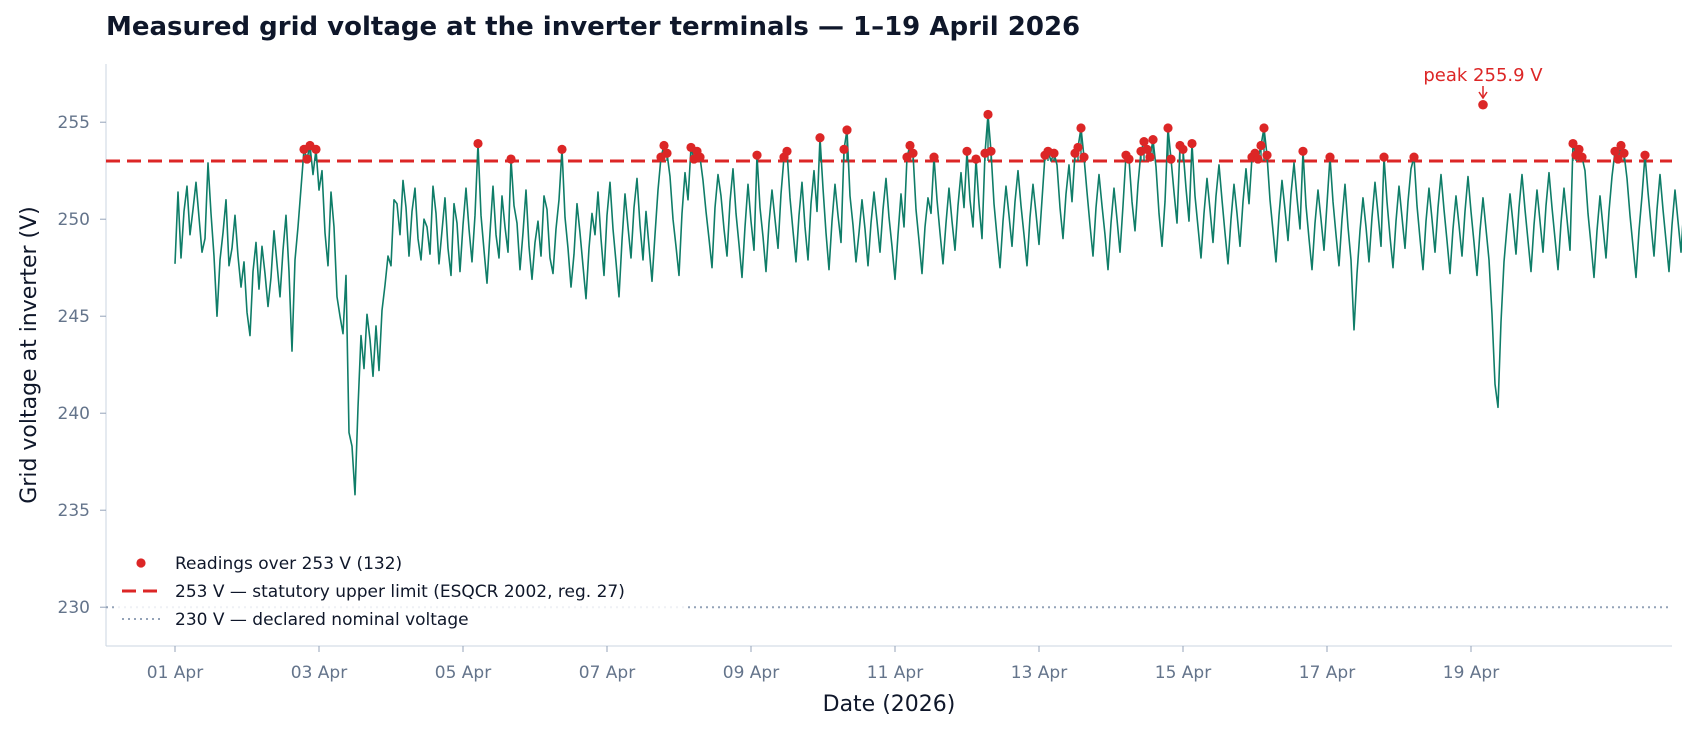 Image resolution: width=1682 pixels, height=731 pixels. Describe the element at coordinates (322, 620) in the screenshot. I see `legend-label-nominal: 230 V — declared nominal voltage` at that location.